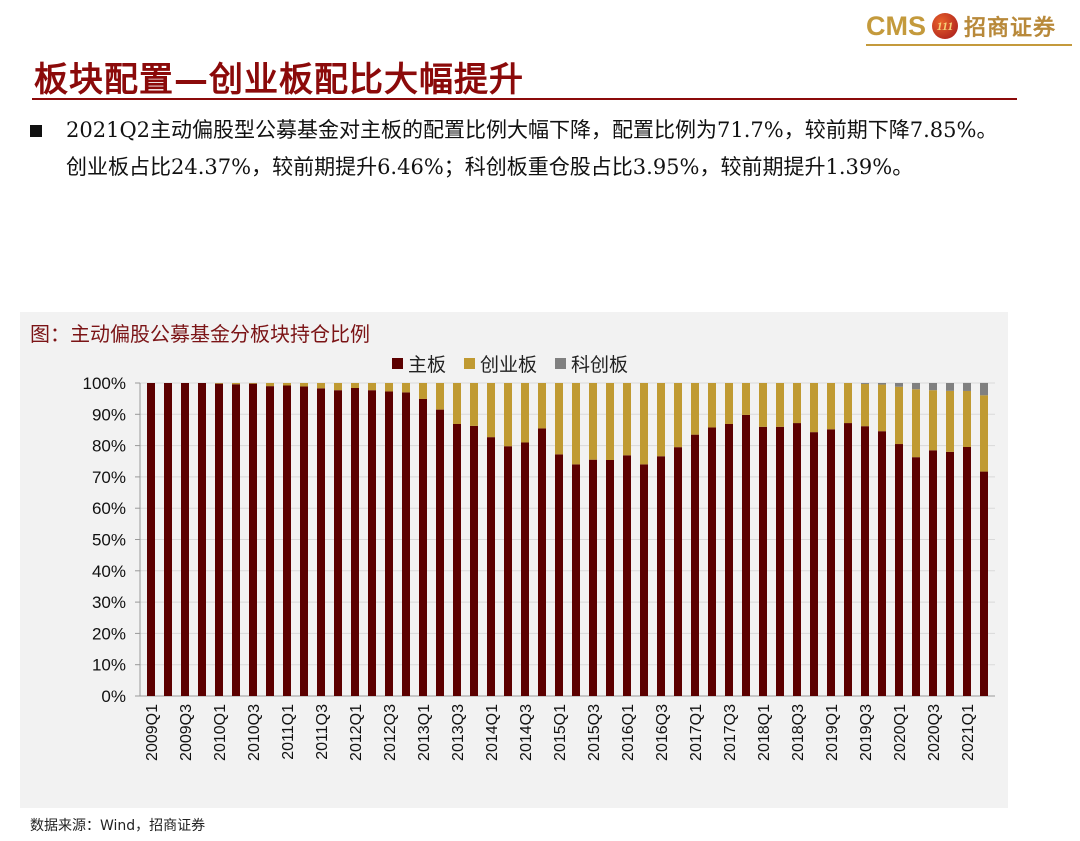 The height and width of the screenshot is (841, 1080). I want to click on x-tick-label: 2012Q1, so click(356, 732).